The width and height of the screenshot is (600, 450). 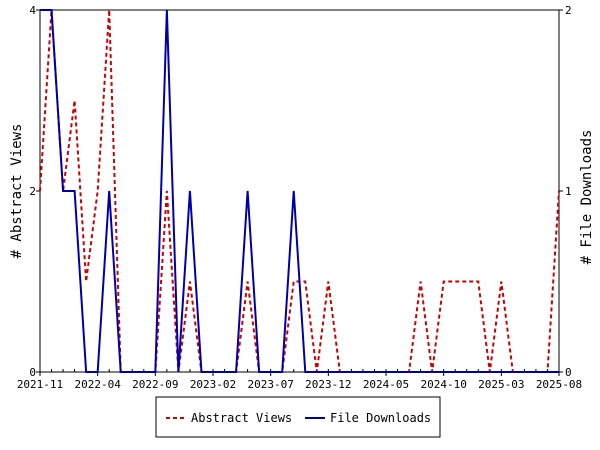 What do you see at coordinates (155, 384) in the screenshot?
I see `x-tick-label: 2022-09` at bounding box center [155, 384].